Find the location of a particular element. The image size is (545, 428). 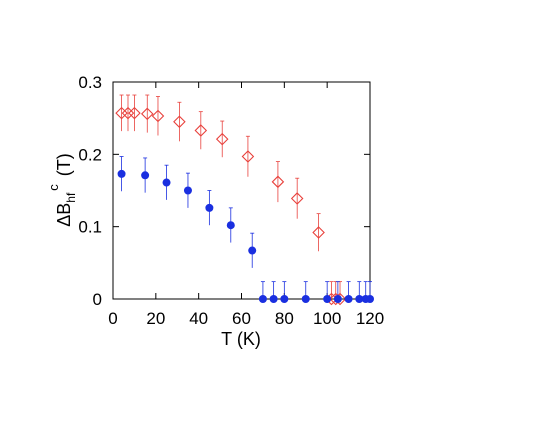

x-tick-labels: 0 20 40 60 80 100 120 is located at coordinates (246, 318).